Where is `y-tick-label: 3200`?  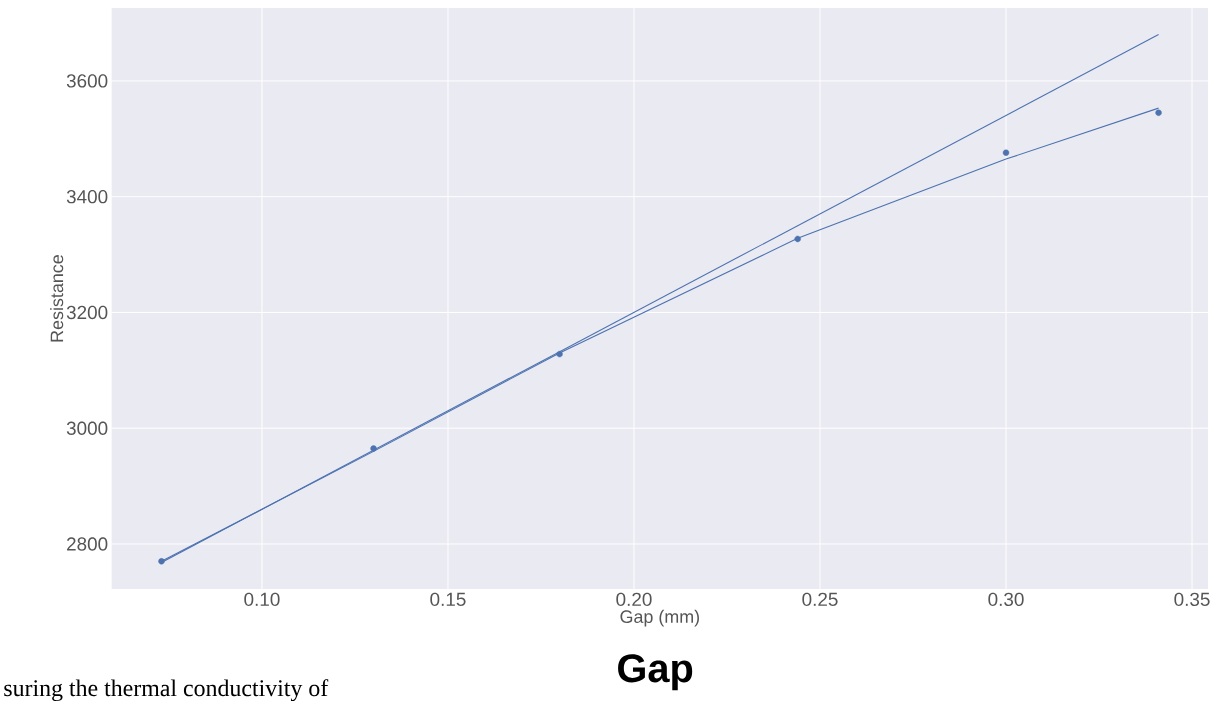
y-tick-label: 3200 is located at coordinates (87, 312).